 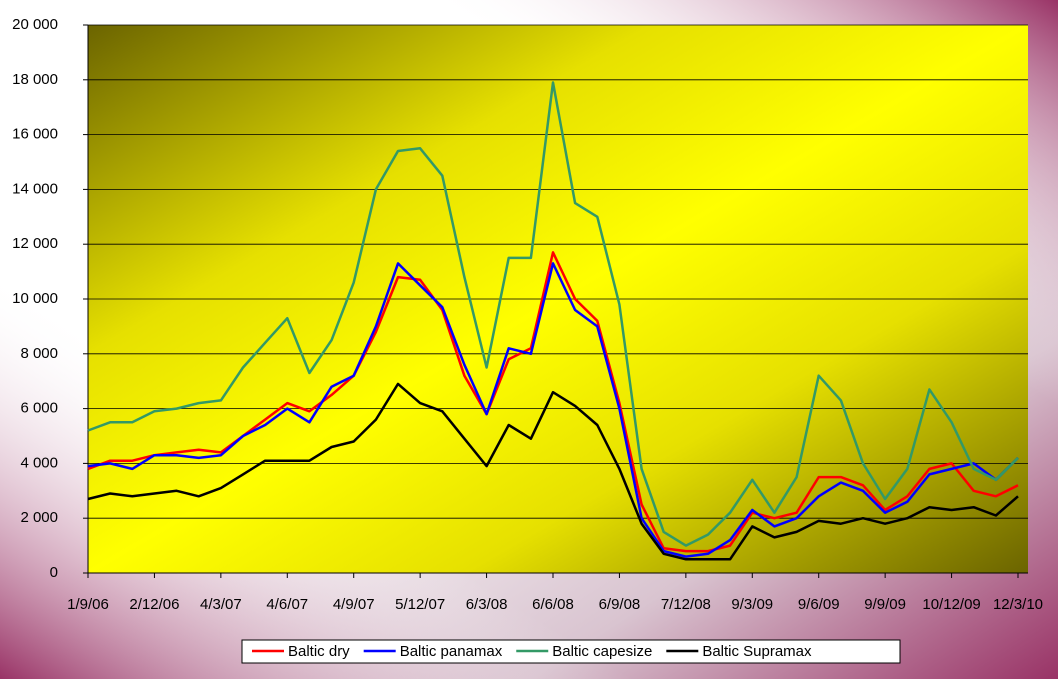 I want to click on legend-box, so click(x=571, y=651).